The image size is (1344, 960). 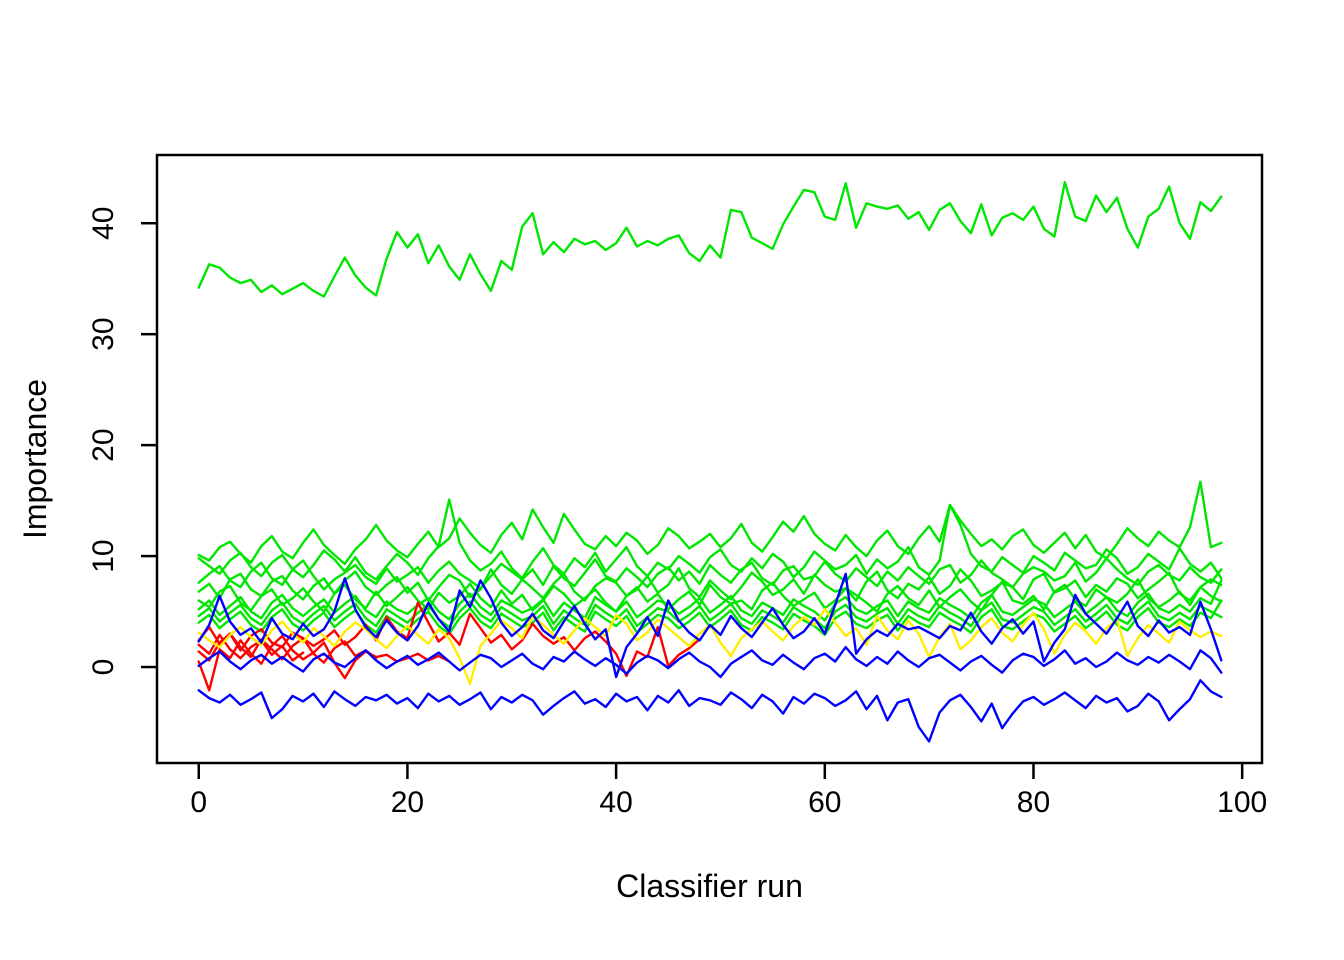 What do you see at coordinates (709, 886) in the screenshot?
I see `x-axis-title: Classifier run` at bounding box center [709, 886].